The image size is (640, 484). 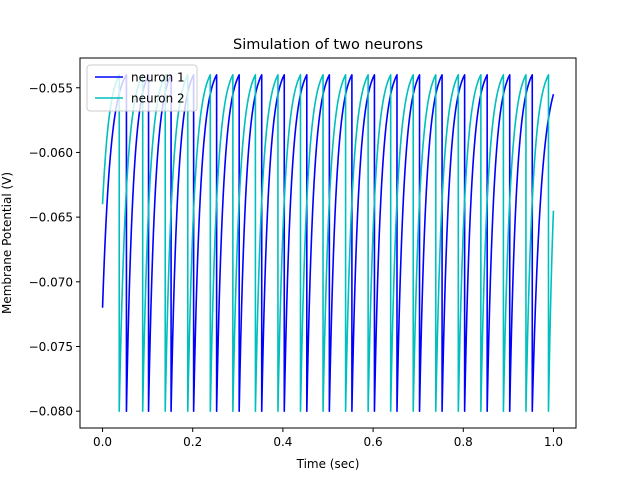 What do you see at coordinates (102, 442) in the screenshot?
I see `x-tick-label: 0.0` at bounding box center [102, 442].